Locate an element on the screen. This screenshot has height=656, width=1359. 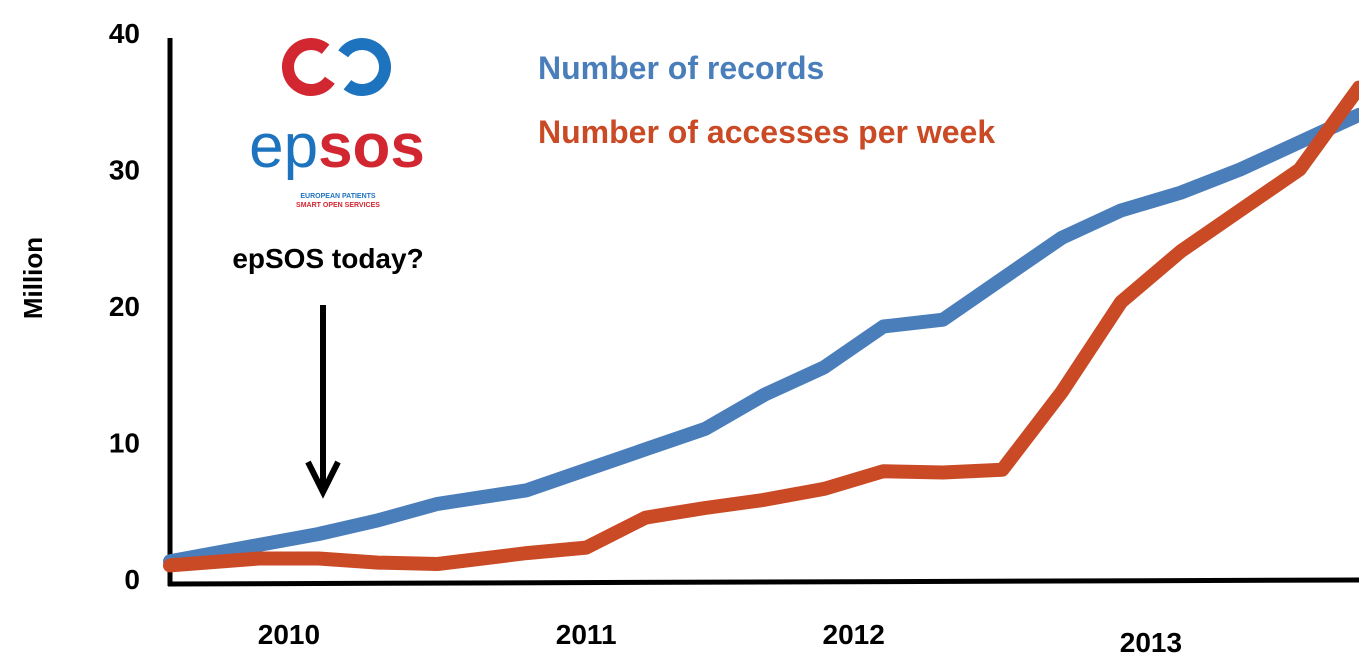
x-tick-label: 2013 is located at coordinates (1151, 641).